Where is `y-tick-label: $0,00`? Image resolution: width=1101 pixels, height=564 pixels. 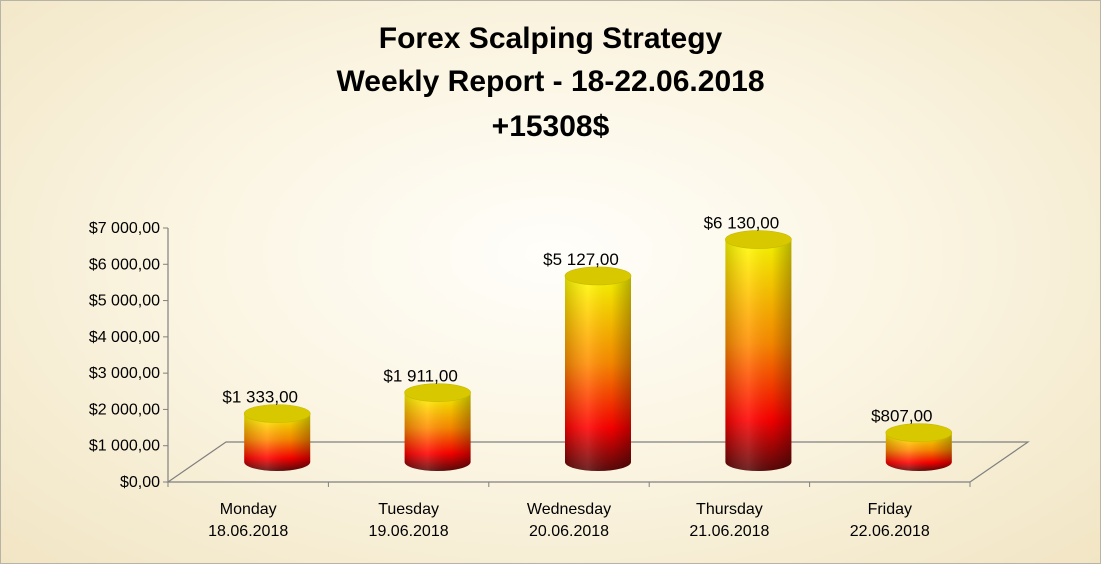
y-tick-label: $0,00 is located at coordinates (140, 482).